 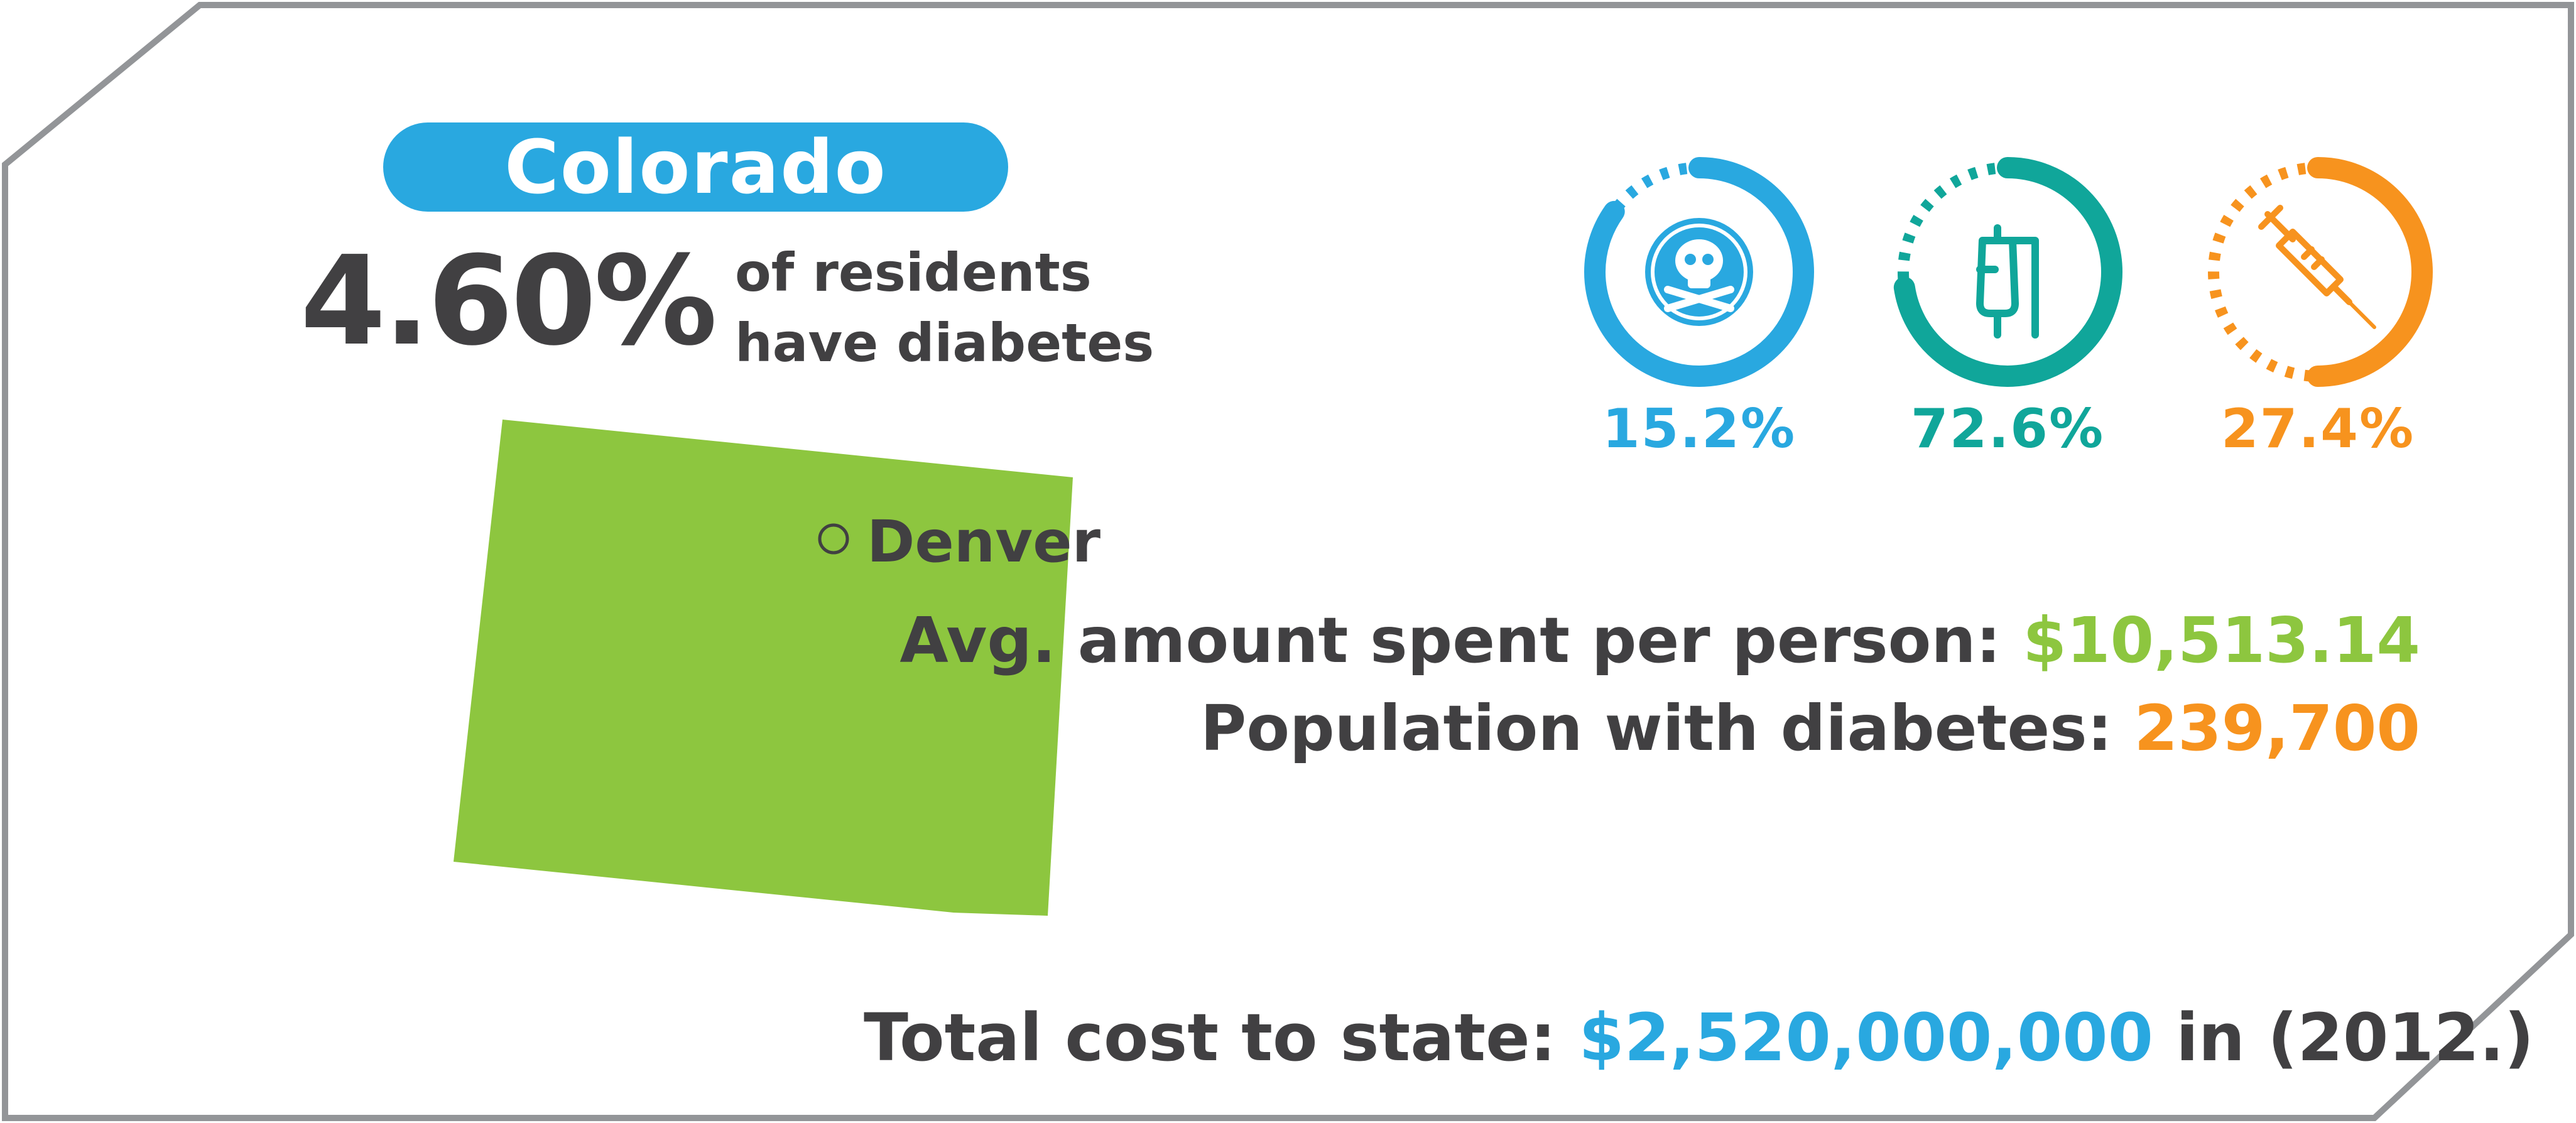 I want to click on population-line: Population with diabetes: 239,700, so click(x=1810, y=729).